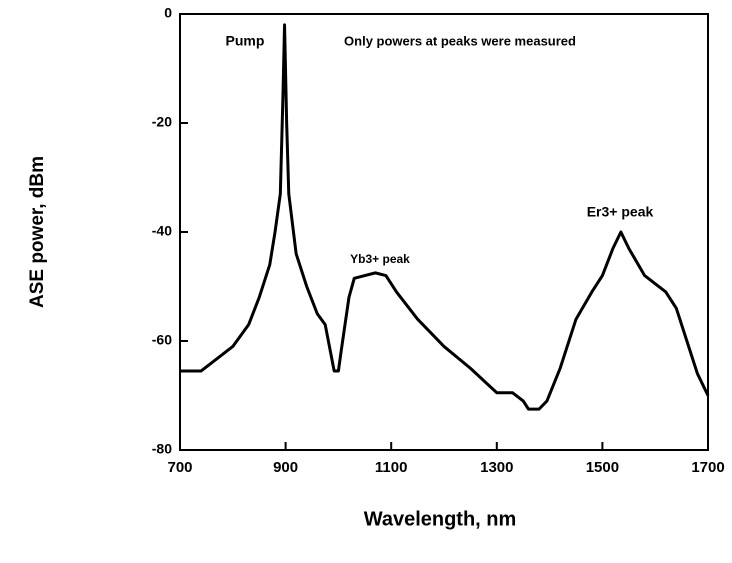 This screenshot has width=732, height=563. Describe the element at coordinates (37, 232) in the screenshot. I see `y-axis-label: ASE power, dBm` at that location.